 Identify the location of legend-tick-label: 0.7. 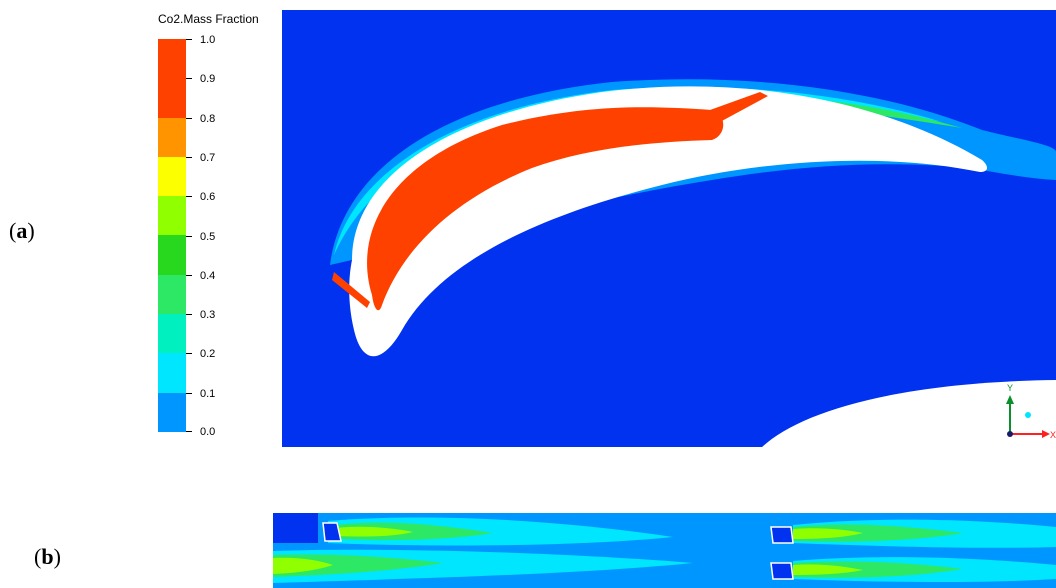
(208, 158).